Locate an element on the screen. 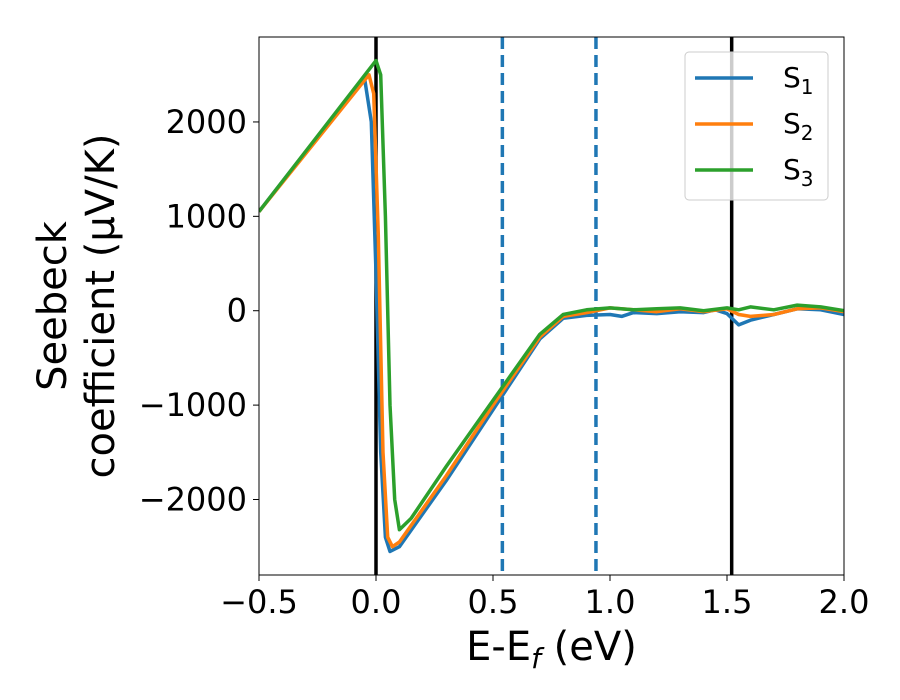  legend: S1 S2 S3 is located at coordinates (756, 126).